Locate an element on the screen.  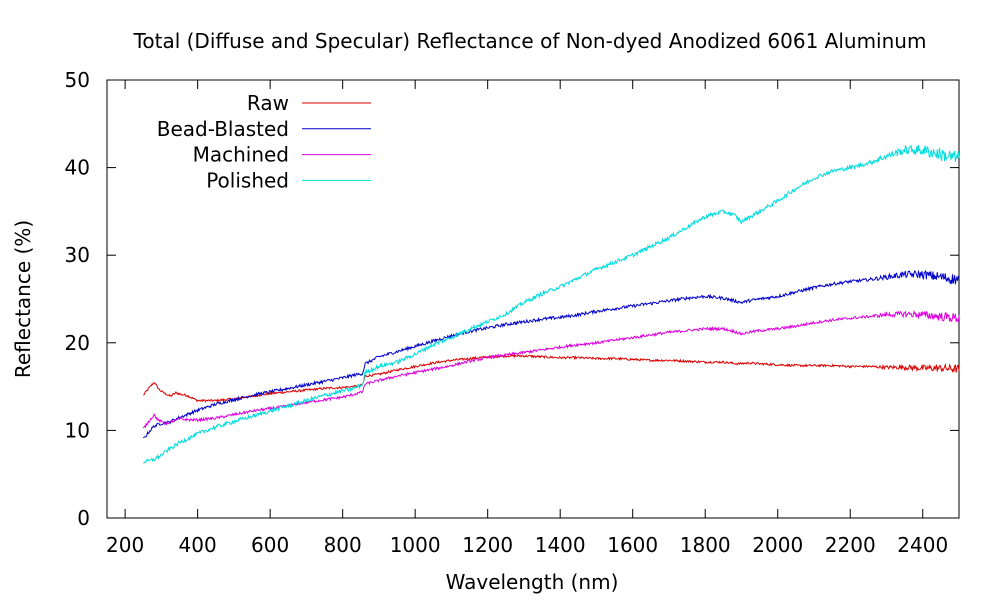
x-axis-title: Wavelength (nm) is located at coordinates (532, 582).